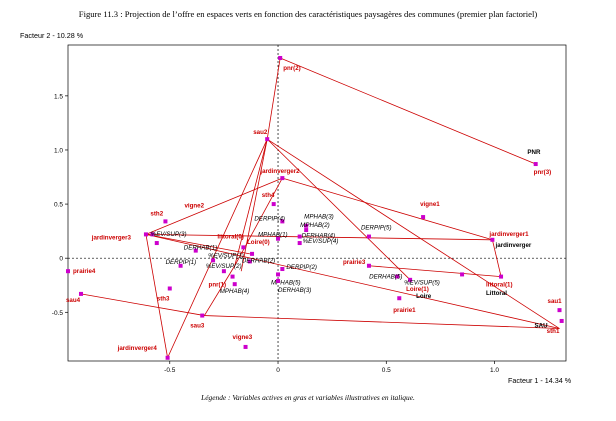  What do you see at coordinates (111, 237) in the screenshot?
I see `point-label: jardinverger3` at bounding box center [111, 237].